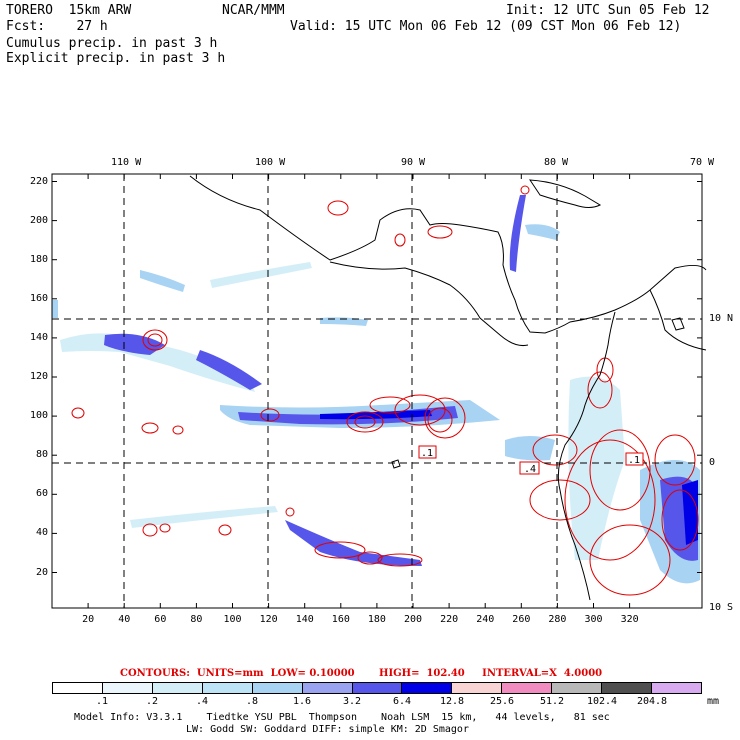 Image resolution: width=740 pixels, height=740 pixels. What do you see at coordinates (196, 619) in the screenshot?
I see `x-tick-label: 80` at bounding box center [196, 619].